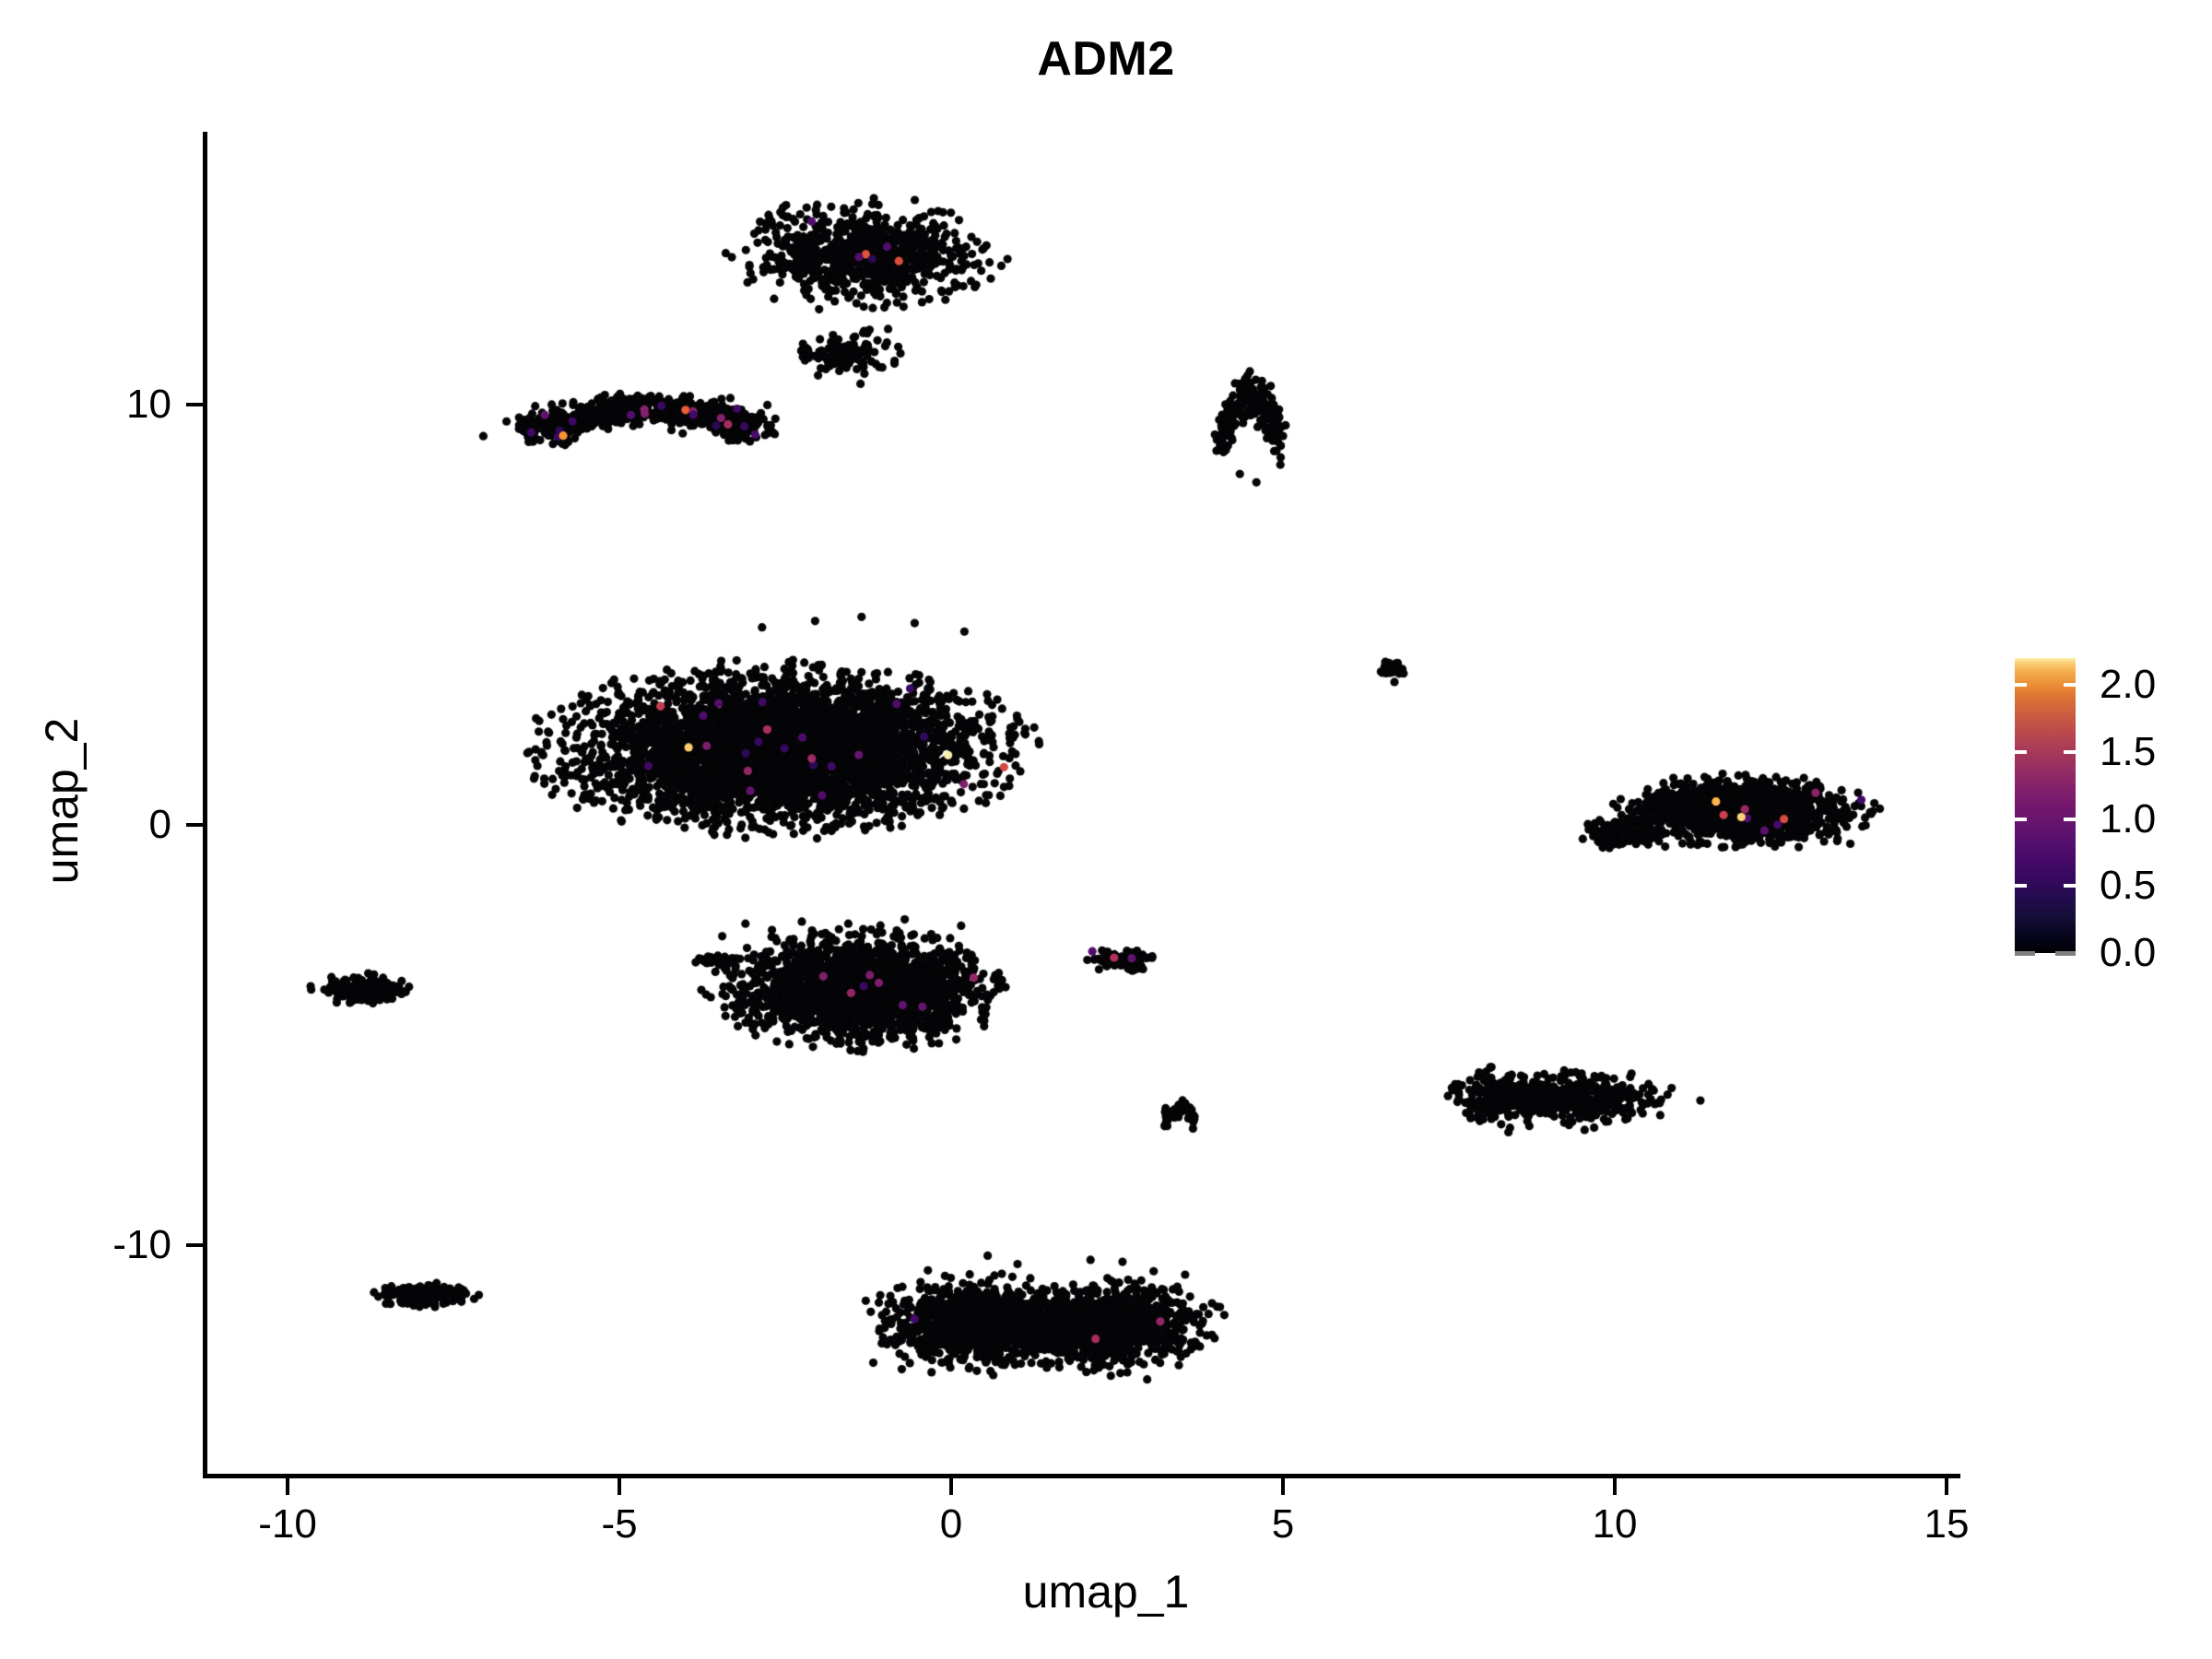  I want to click on colorbar-tick-label: 0.5, so click(2128, 886).